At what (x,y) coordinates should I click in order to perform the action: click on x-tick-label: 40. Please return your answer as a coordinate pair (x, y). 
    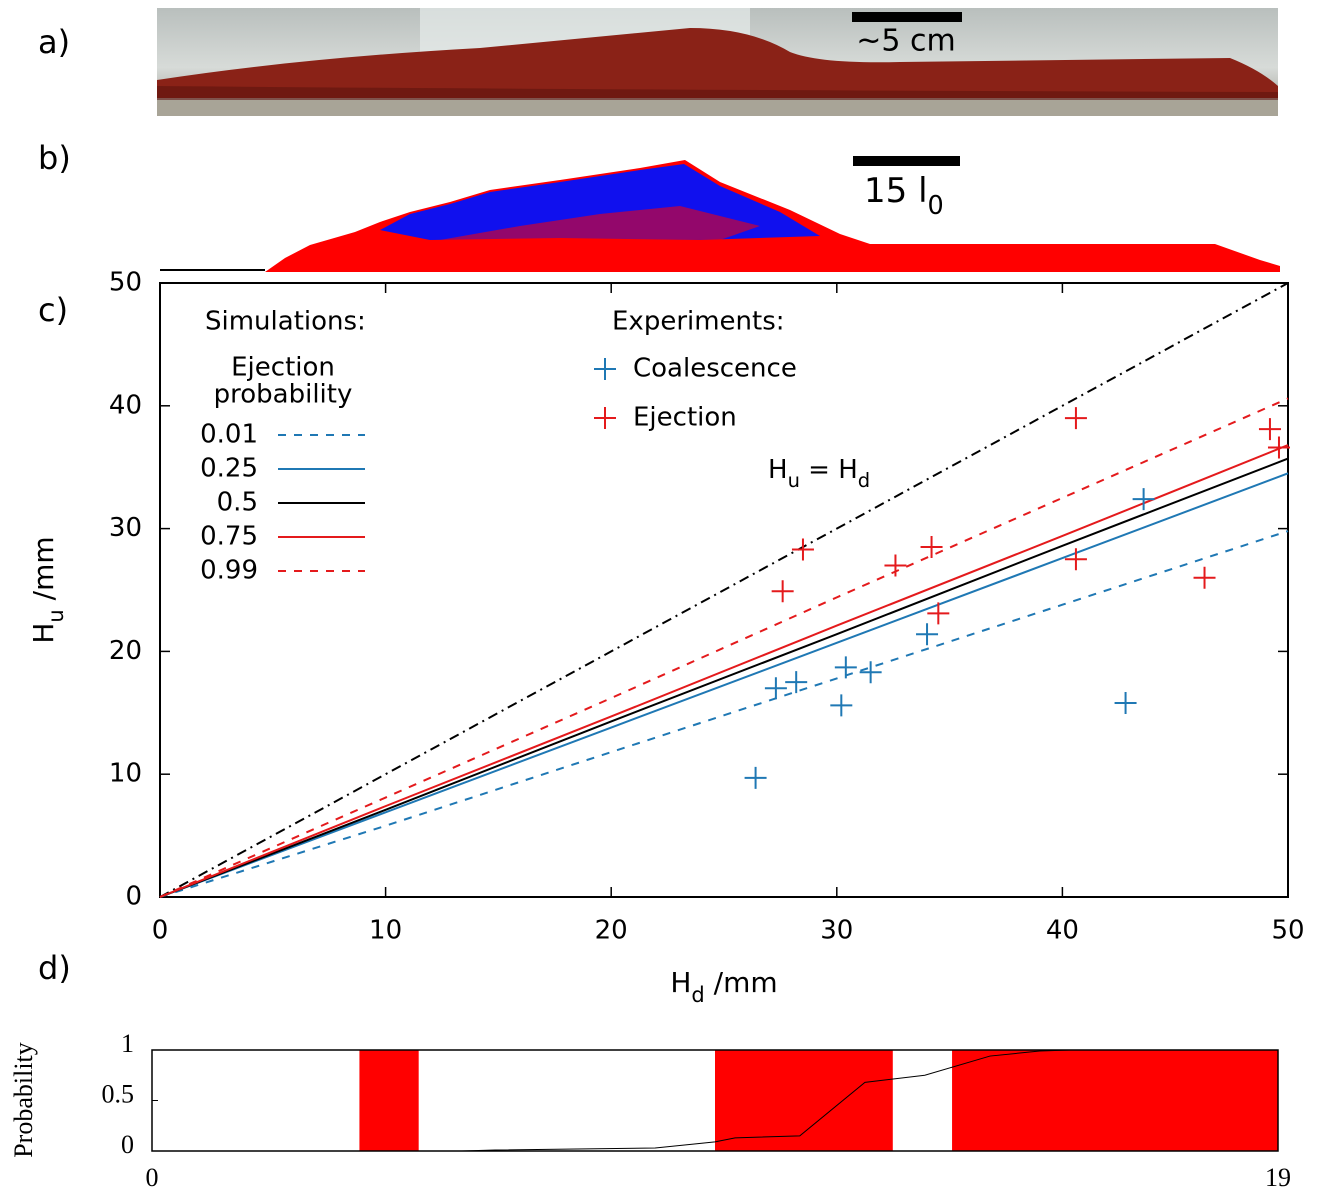
    Looking at the image, I should click on (1062, 931).